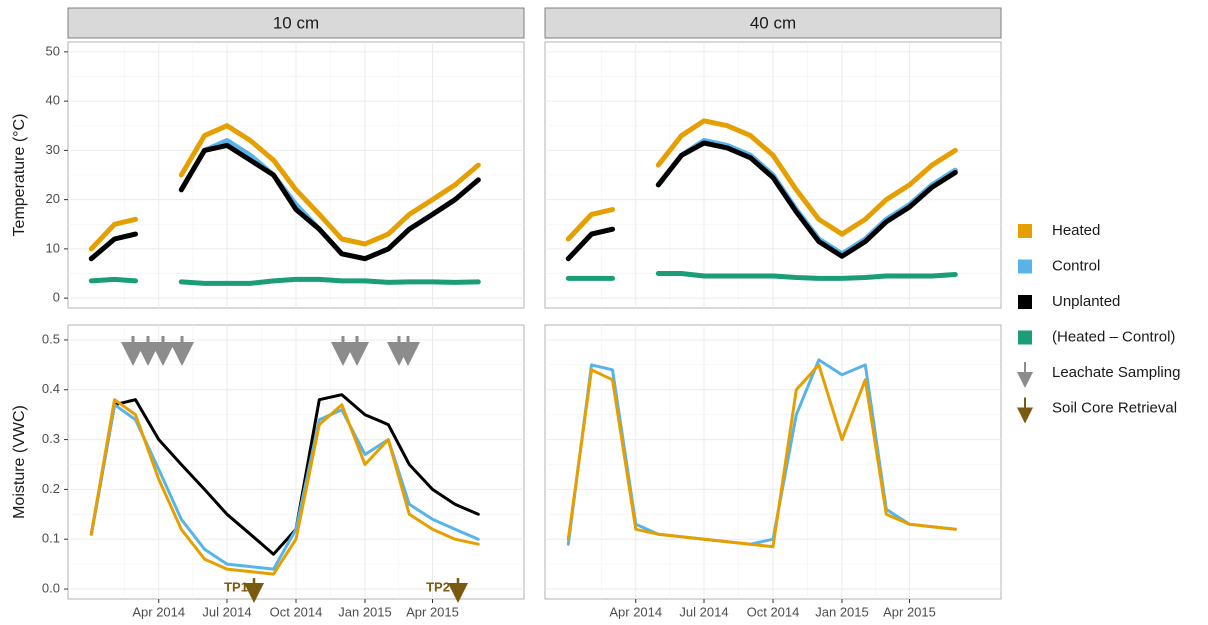  Describe the element at coordinates (51, 438) in the screenshot. I see `y-tick-label: 0.3` at that location.